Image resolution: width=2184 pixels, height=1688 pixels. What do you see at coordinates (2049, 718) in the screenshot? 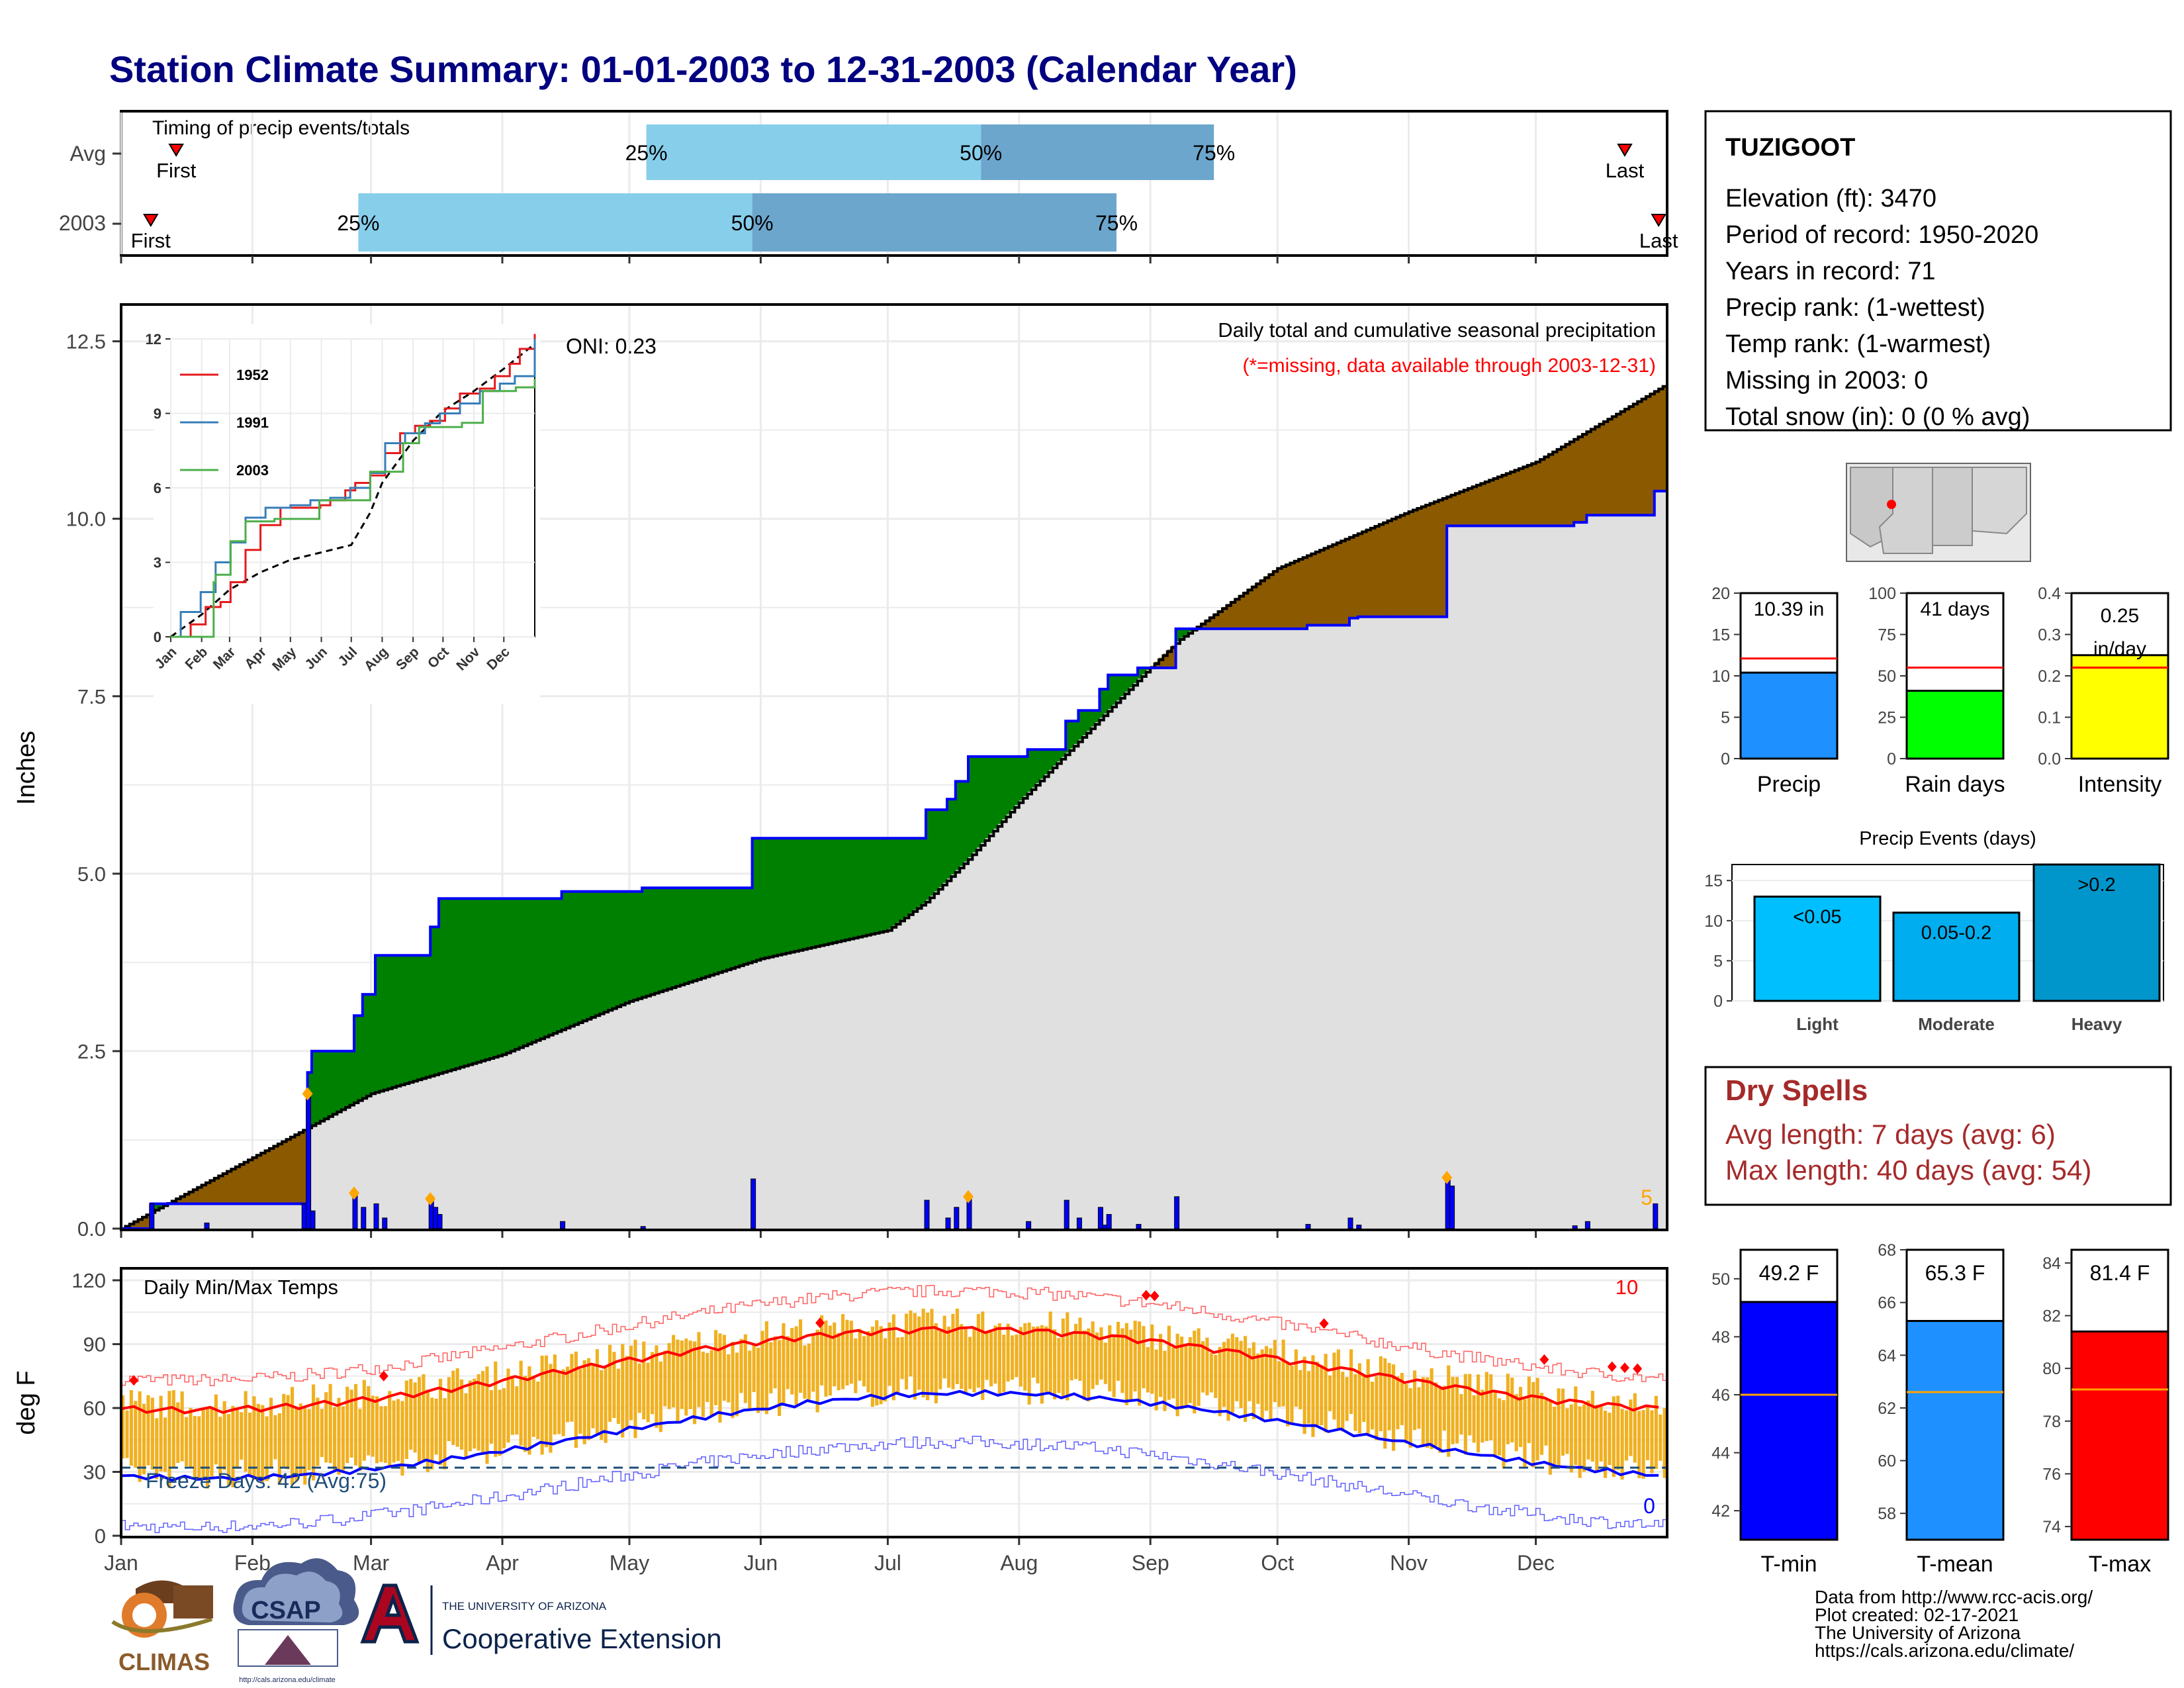
I see `mini-bar-ytick-label: 0.1` at bounding box center [2049, 718].